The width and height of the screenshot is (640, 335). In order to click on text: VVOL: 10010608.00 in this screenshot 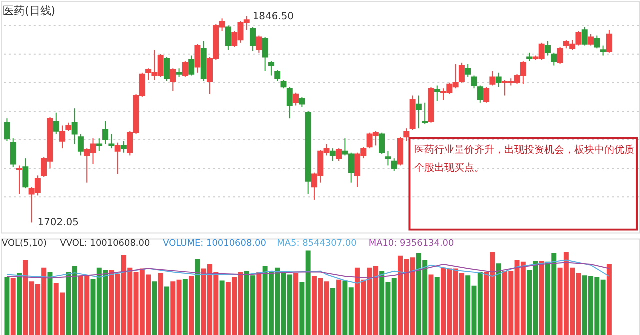, I will do `click(105, 243)`.